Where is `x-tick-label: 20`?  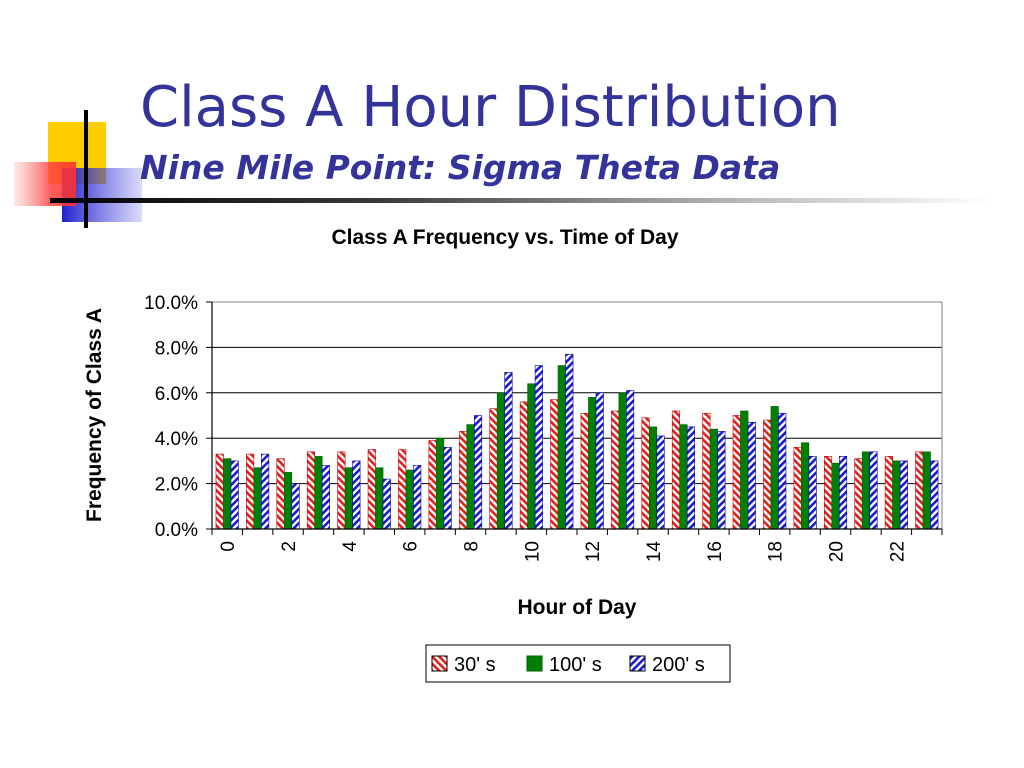
x-tick-label: 20 is located at coordinates (837, 551).